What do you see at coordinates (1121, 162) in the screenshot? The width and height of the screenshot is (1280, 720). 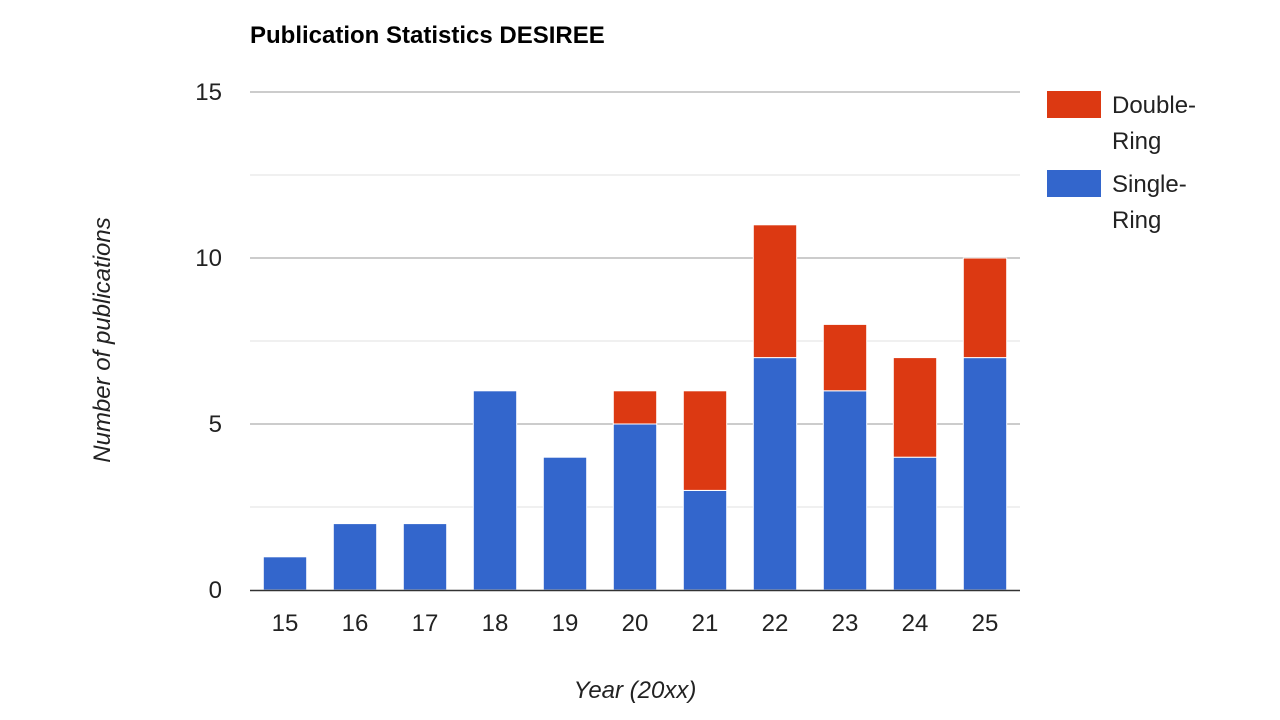 I see `legend: Double- Ring Single- Ring` at bounding box center [1121, 162].